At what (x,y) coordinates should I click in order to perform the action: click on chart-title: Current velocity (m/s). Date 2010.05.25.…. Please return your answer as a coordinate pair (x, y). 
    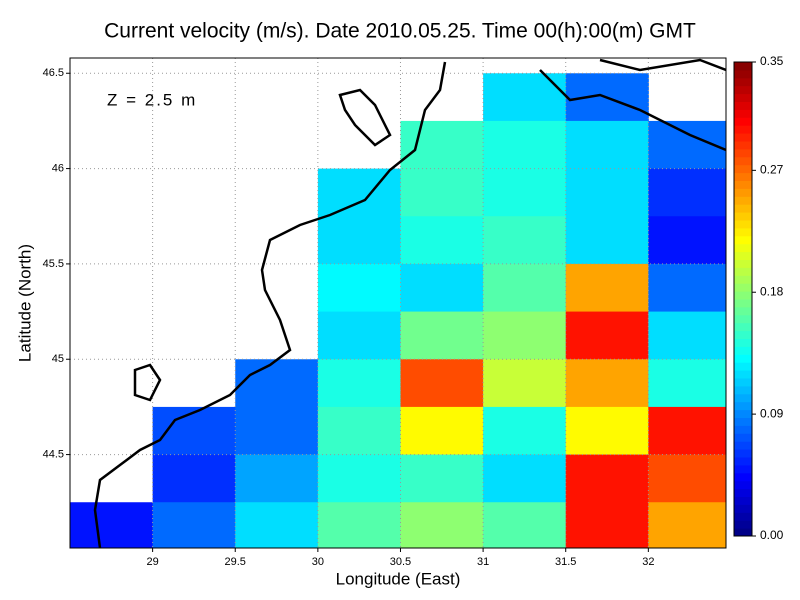
    Looking at the image, I should click on (400, 31).